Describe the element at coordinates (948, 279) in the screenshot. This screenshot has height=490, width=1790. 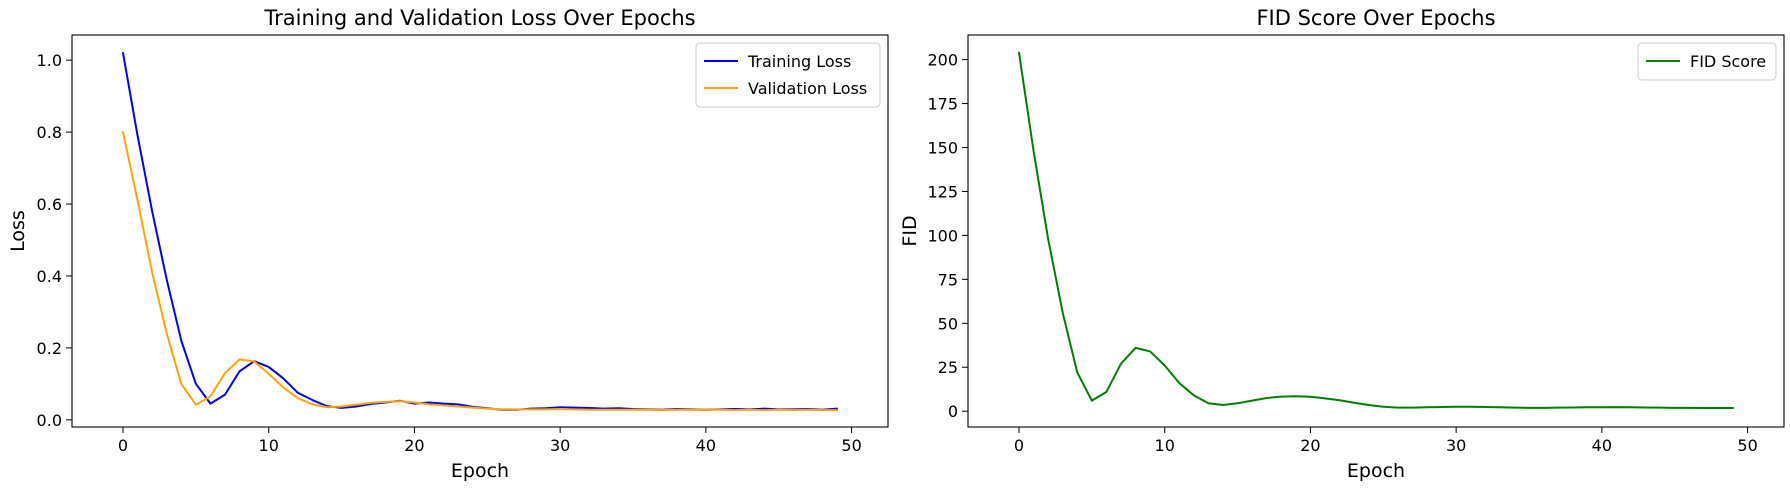
I see `fid-y-tick-label: 75` at that location.